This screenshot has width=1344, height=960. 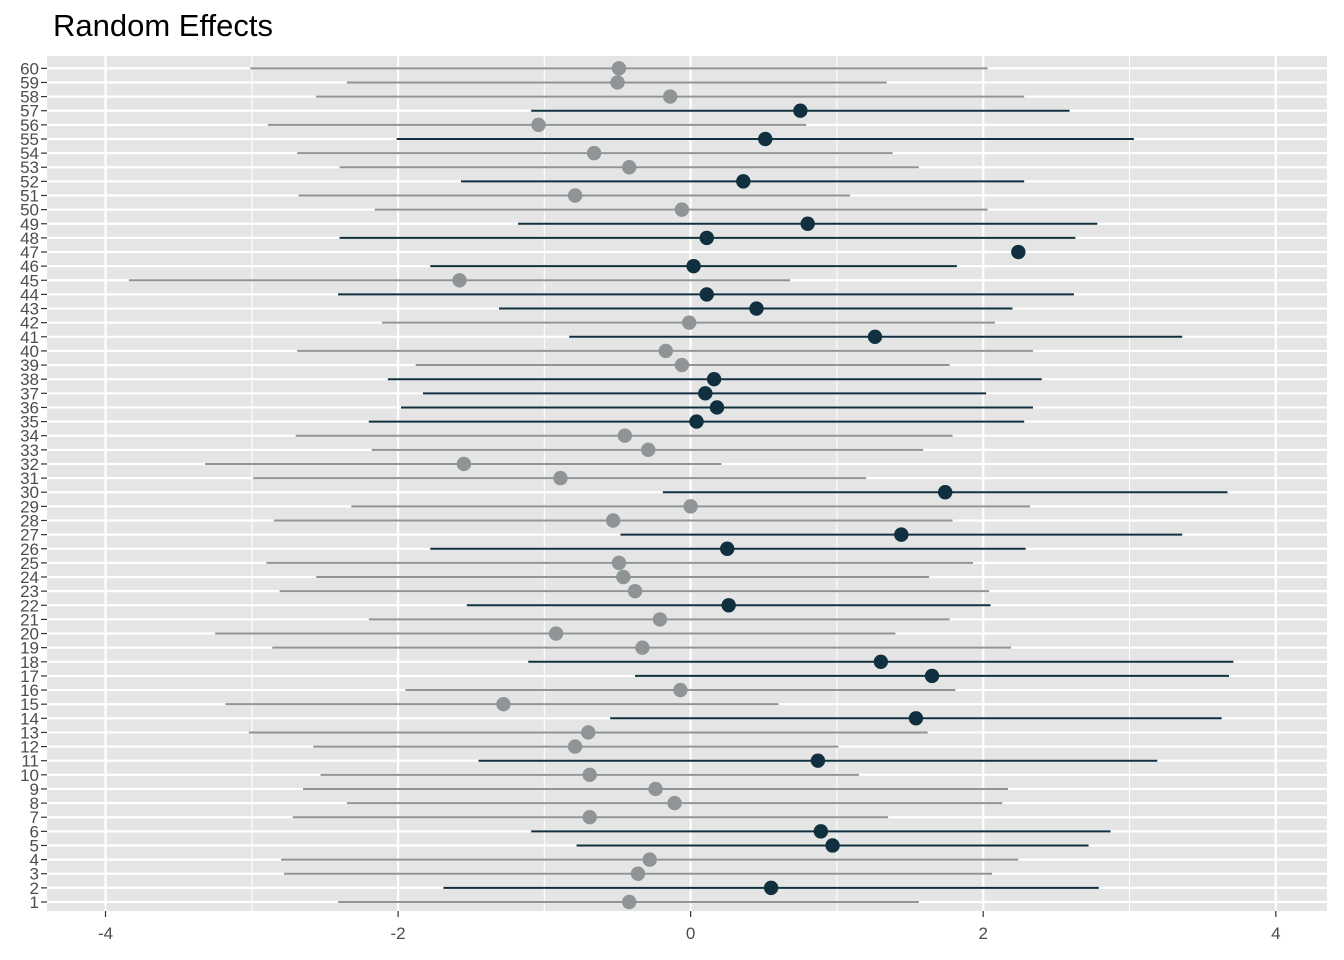 What do you see at coordinates (29, 252) in the screenshot?
I see `y-tick-label: 47` at bounding box center [29, 252].